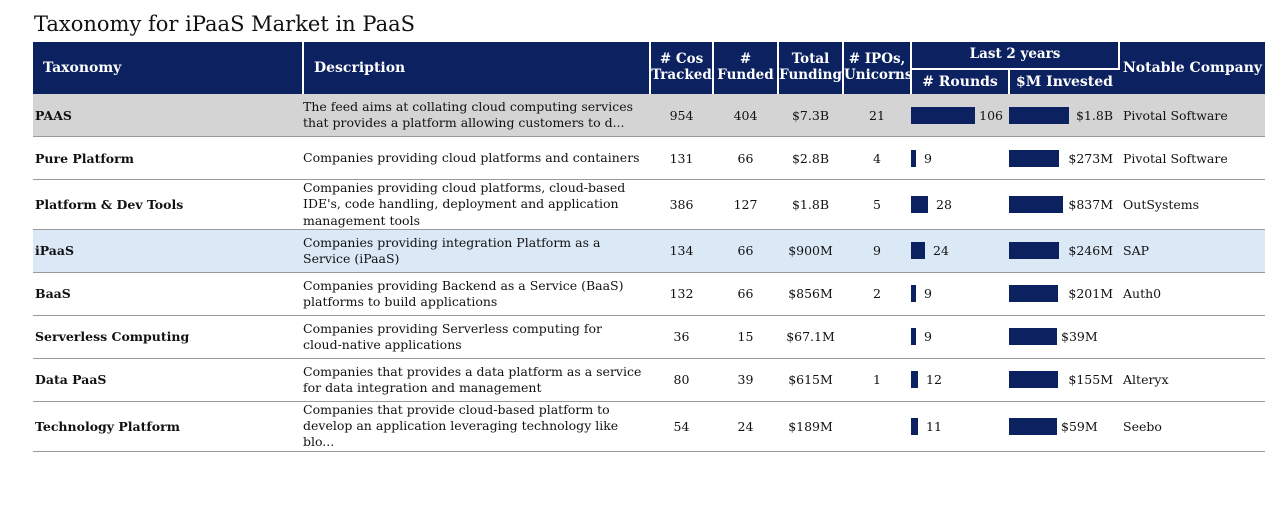 The height and width of the screenshot is (521, 1288). Describe the element at coordinates (168, 426) in the screenshot. I see `taxonomy-name: Technology Platform` at that location.